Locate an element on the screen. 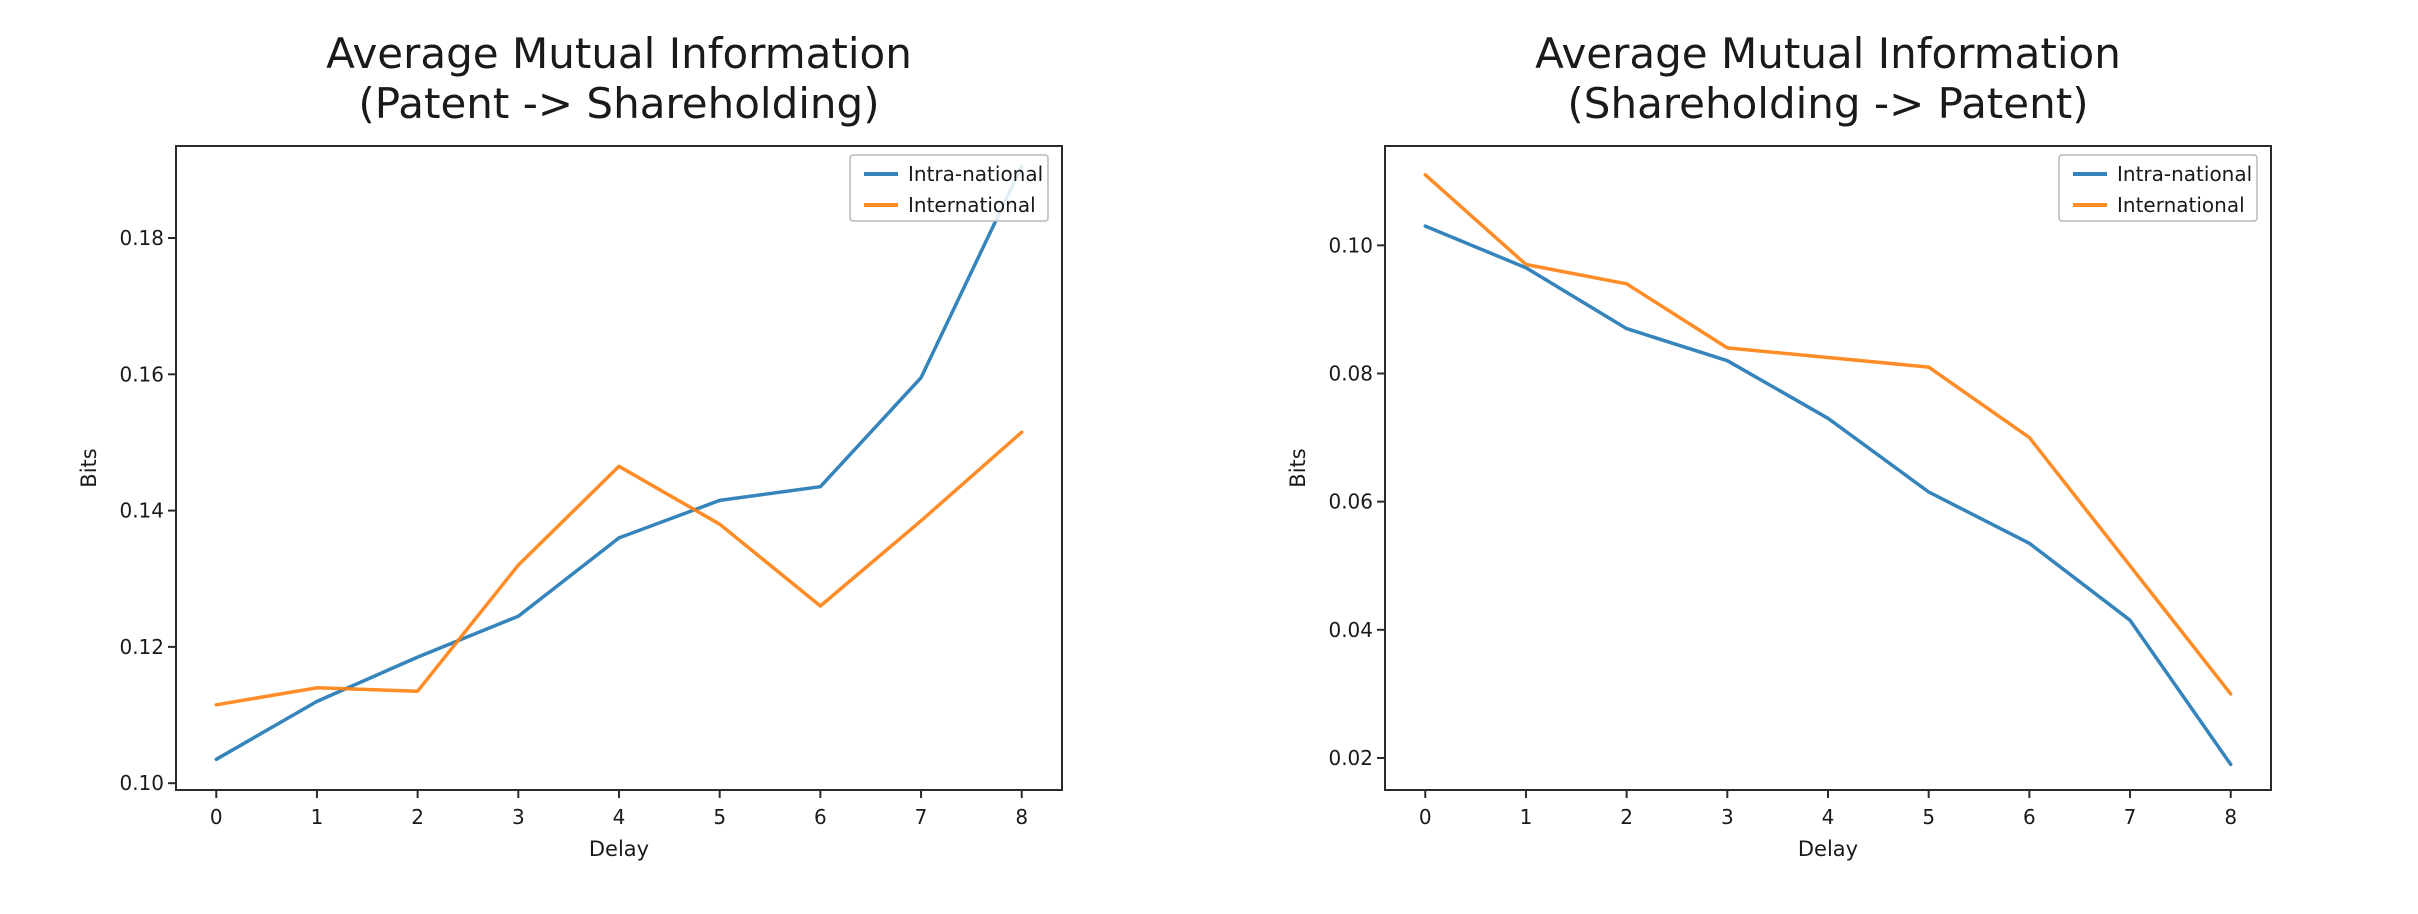 Image resolution: width=2418 pixels, height=914 pixels. y-tick-label: 0.04 is located at coordinates (1350, 630).